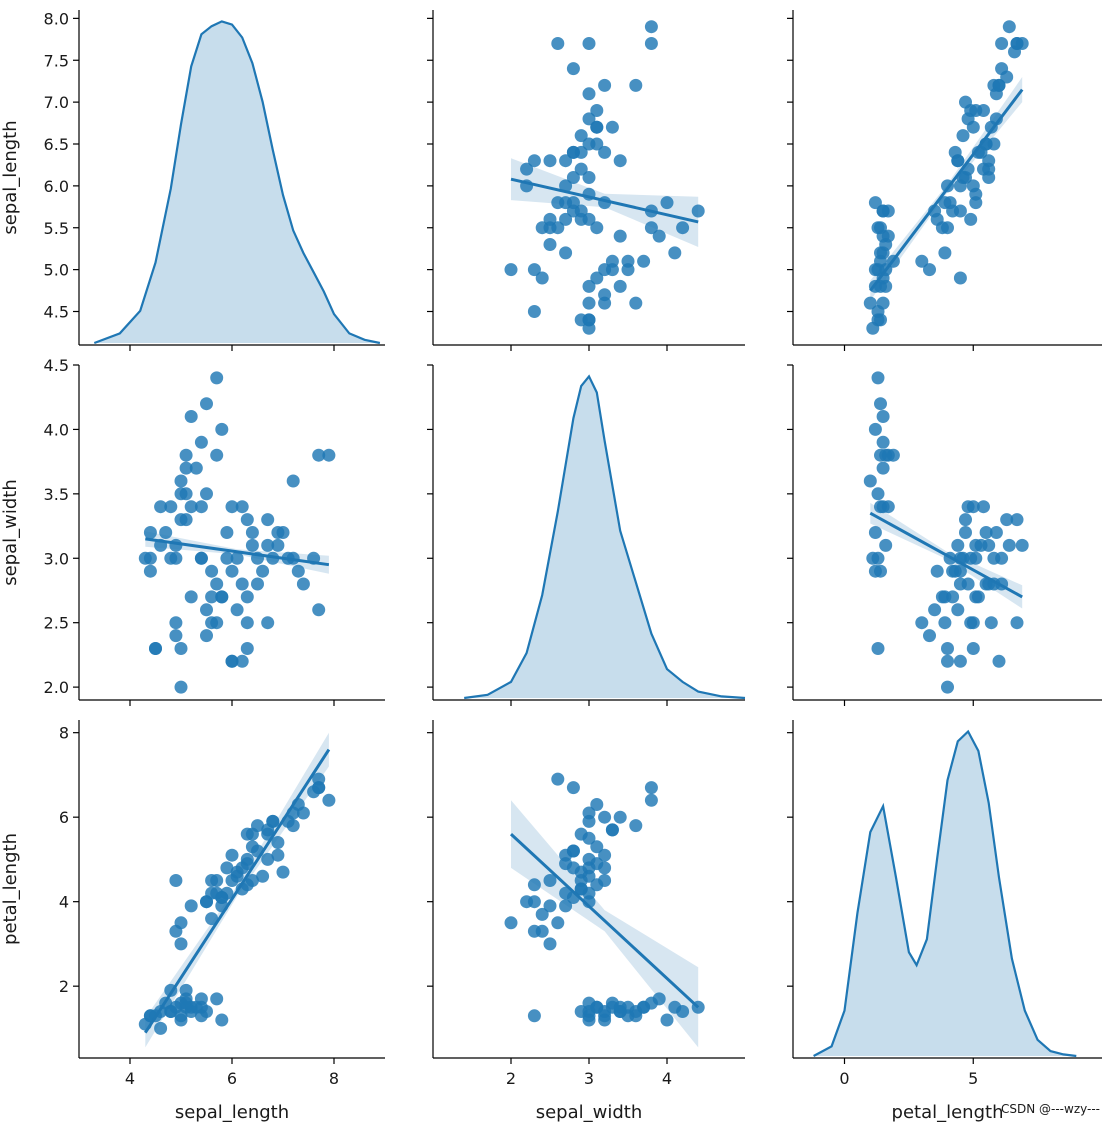 Image resolution: width=1118 pixels, height=1126 pixels. I want to click on kde-line-sepal_width, so click(605, 537).